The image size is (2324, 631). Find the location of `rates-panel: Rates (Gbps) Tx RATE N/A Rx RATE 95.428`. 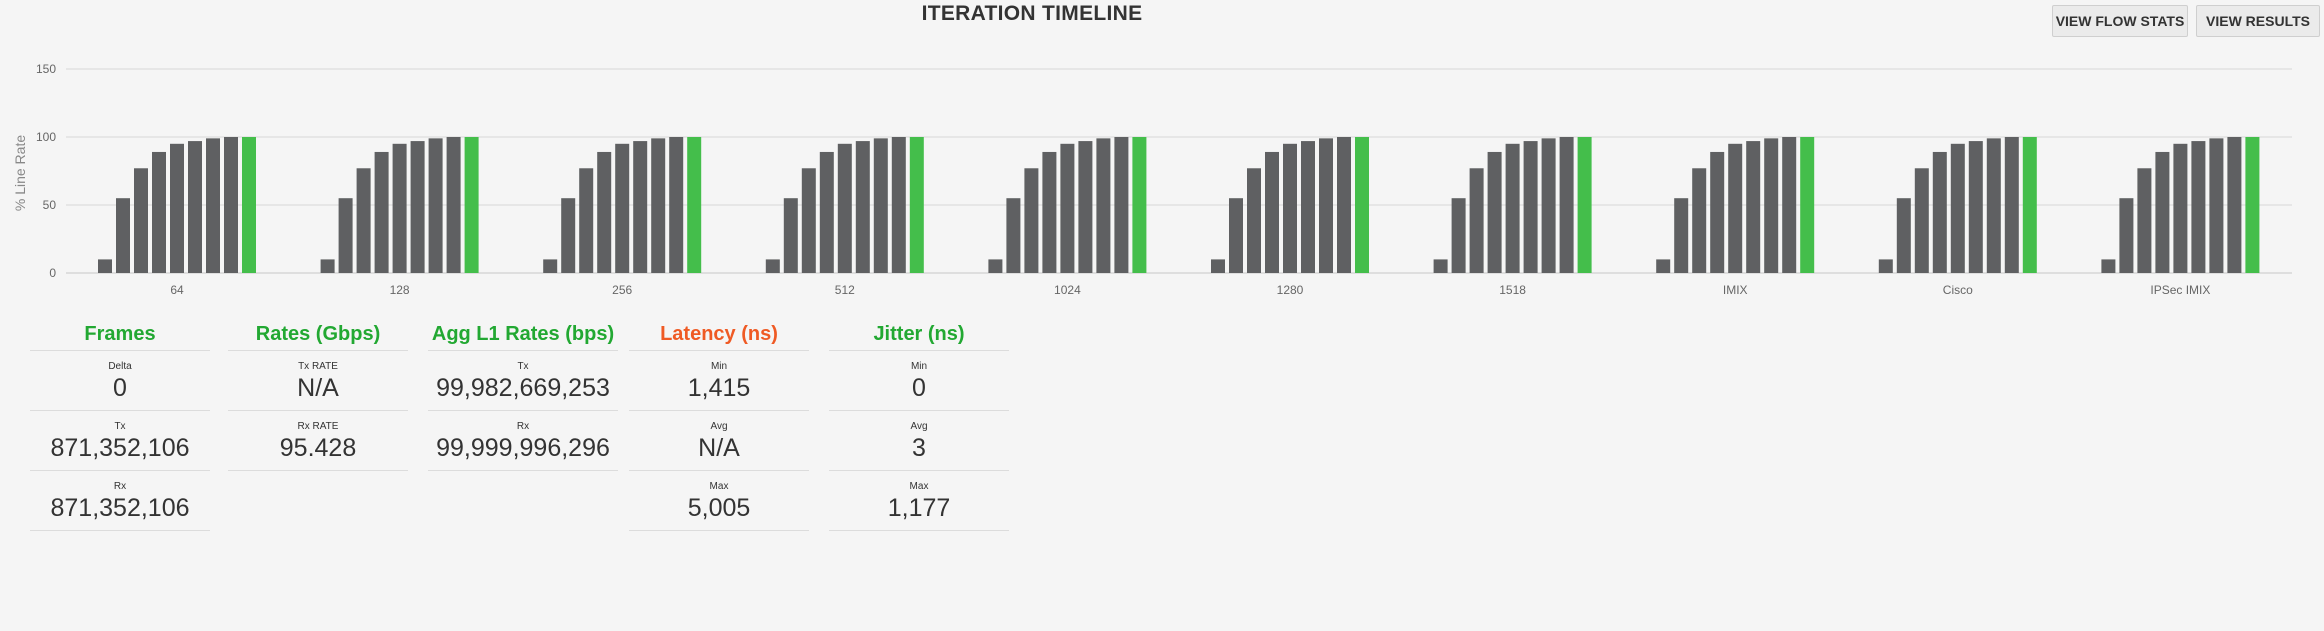

rates-panel: Rates (Gbps) Tx RATE N/A Rx RATE 95.428 is located at coordinates (318, 394).